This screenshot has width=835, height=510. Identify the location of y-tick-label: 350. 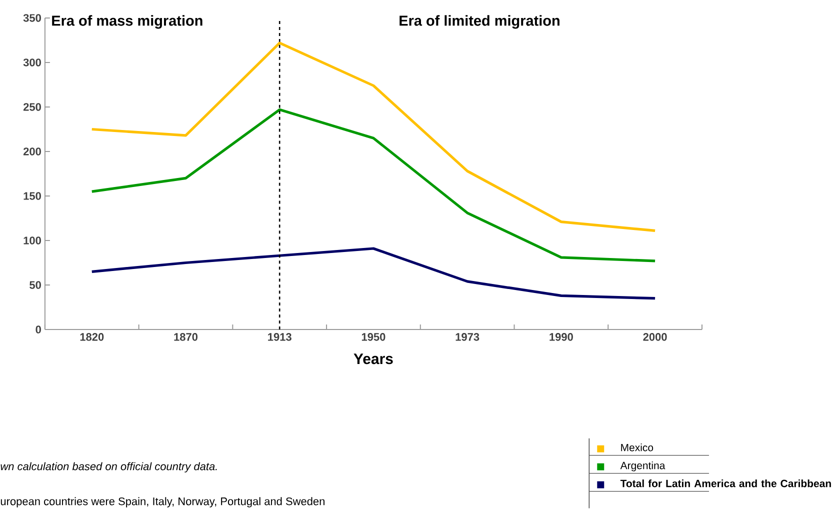
(32, 18).